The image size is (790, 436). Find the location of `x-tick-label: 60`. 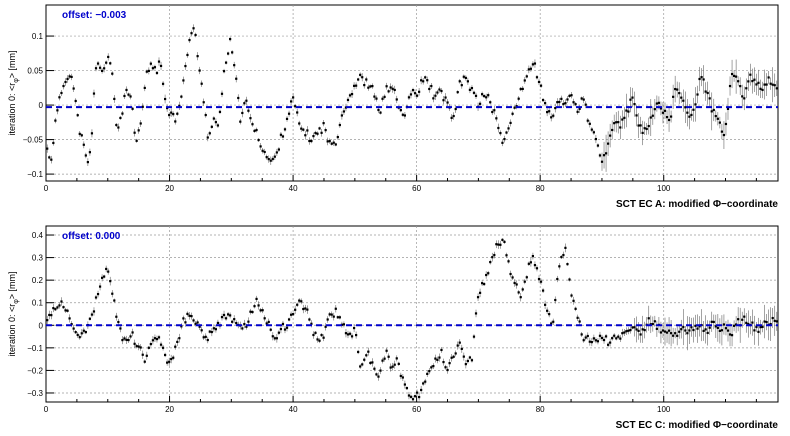

x-tick-label: 60 is located at coordinates (416, 409).